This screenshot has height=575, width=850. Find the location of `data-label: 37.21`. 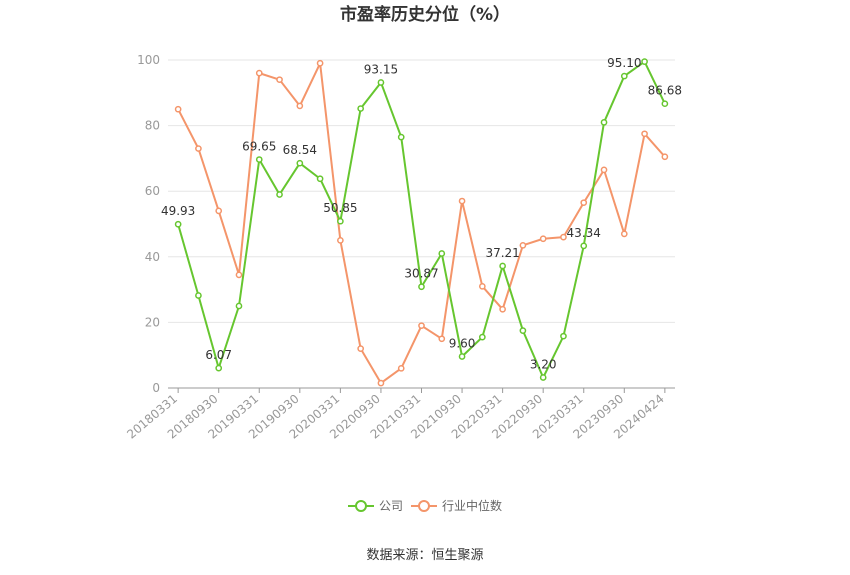

data-label: 37.21 is located at coordinates (502, 253).